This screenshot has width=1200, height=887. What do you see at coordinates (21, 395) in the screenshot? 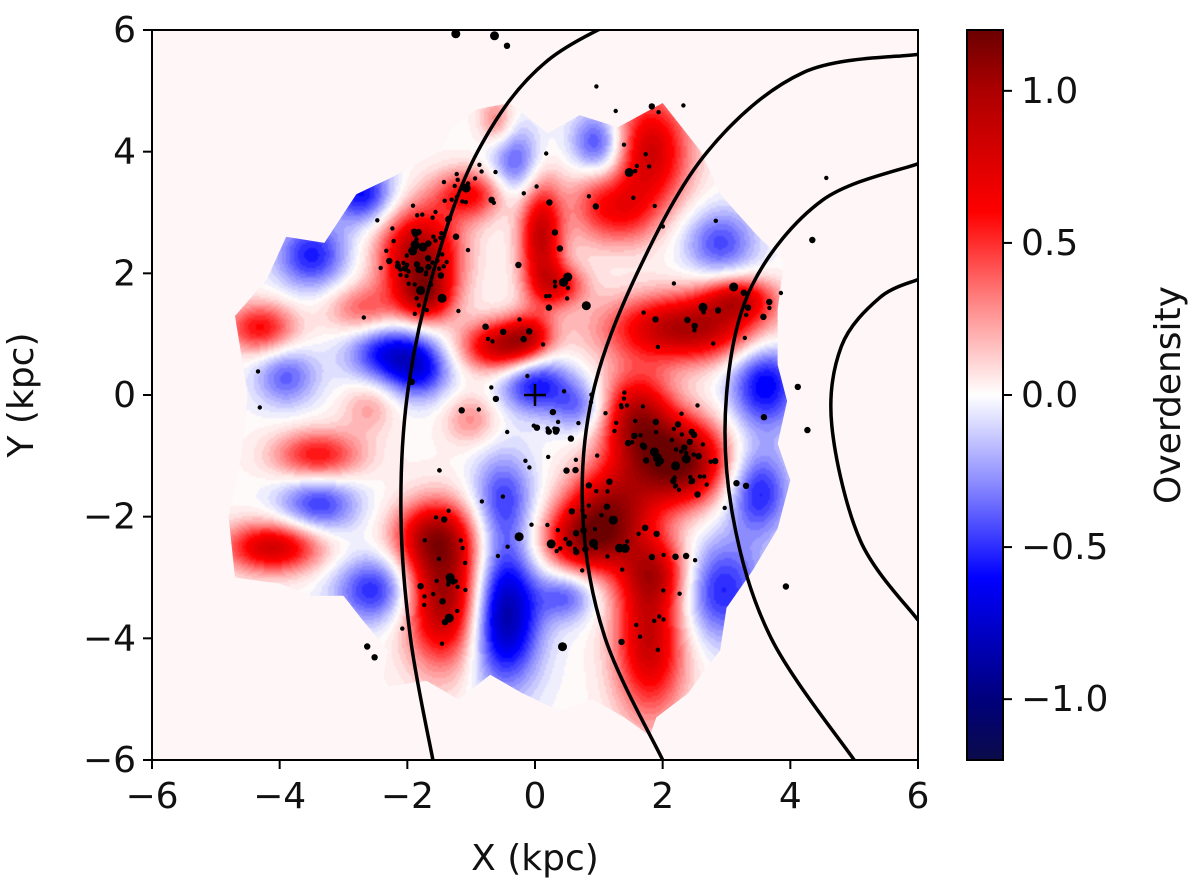
I see `y-axis-label: Y (kpc)` at bounding box center [21, 395].